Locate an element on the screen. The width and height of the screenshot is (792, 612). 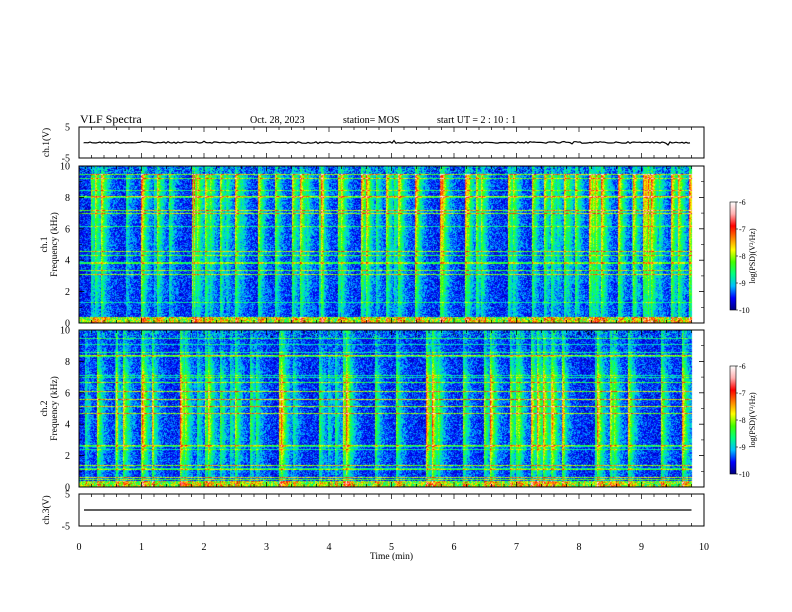
panel-2-ytick-label: 4 is located at coordinates (67, 425).